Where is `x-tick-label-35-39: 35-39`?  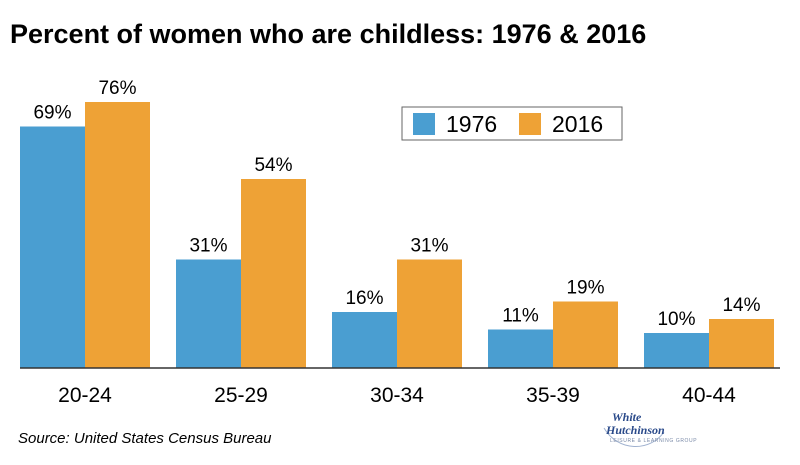 x-tick-label-35-39: 35-39 is located at coordinates (553, 395).